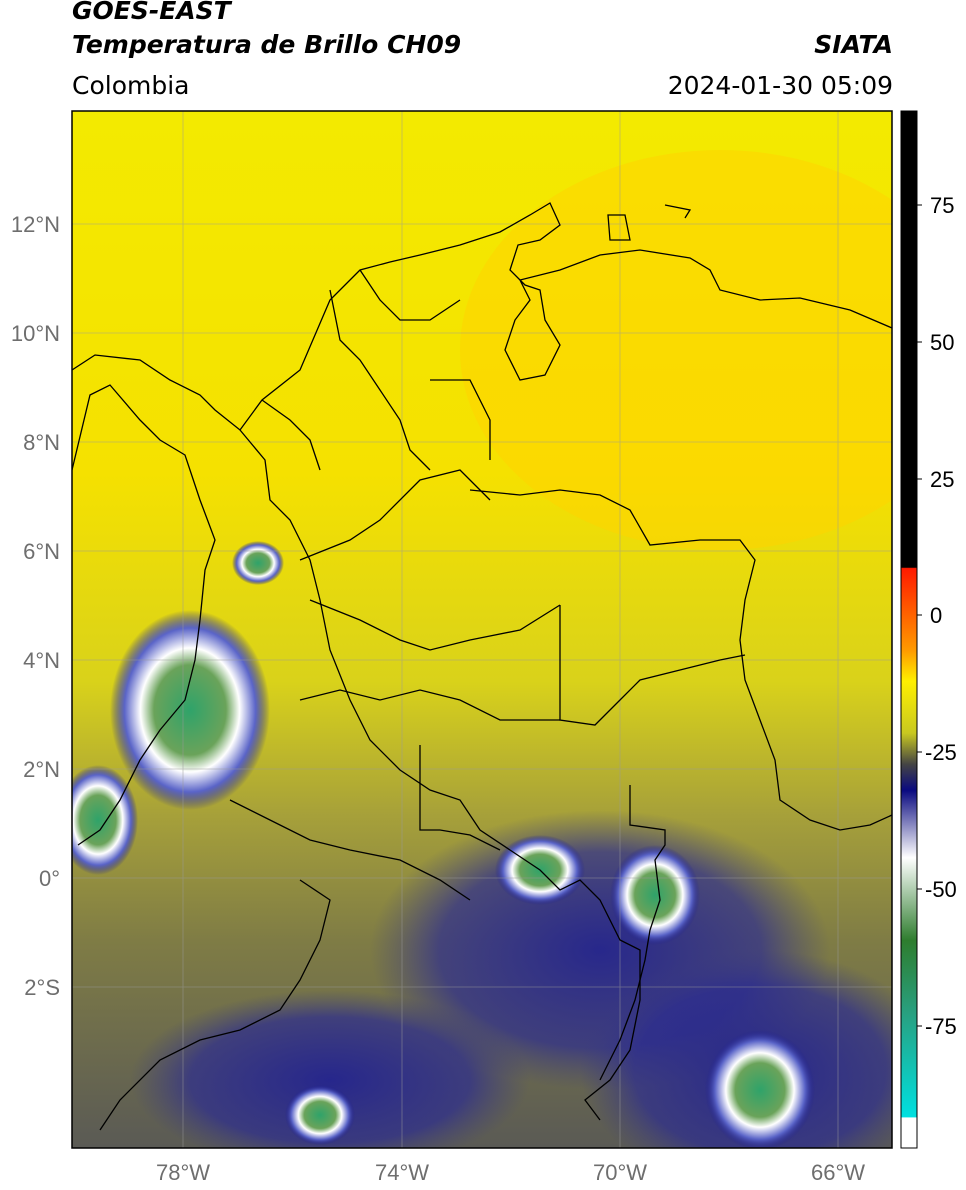 The width and height of the screenshot is (966, 1190). What do you see at coordinates (402, 1172) in the screenshot?
I see `lon-label: 74°W` at bounding box center [402, 1172].